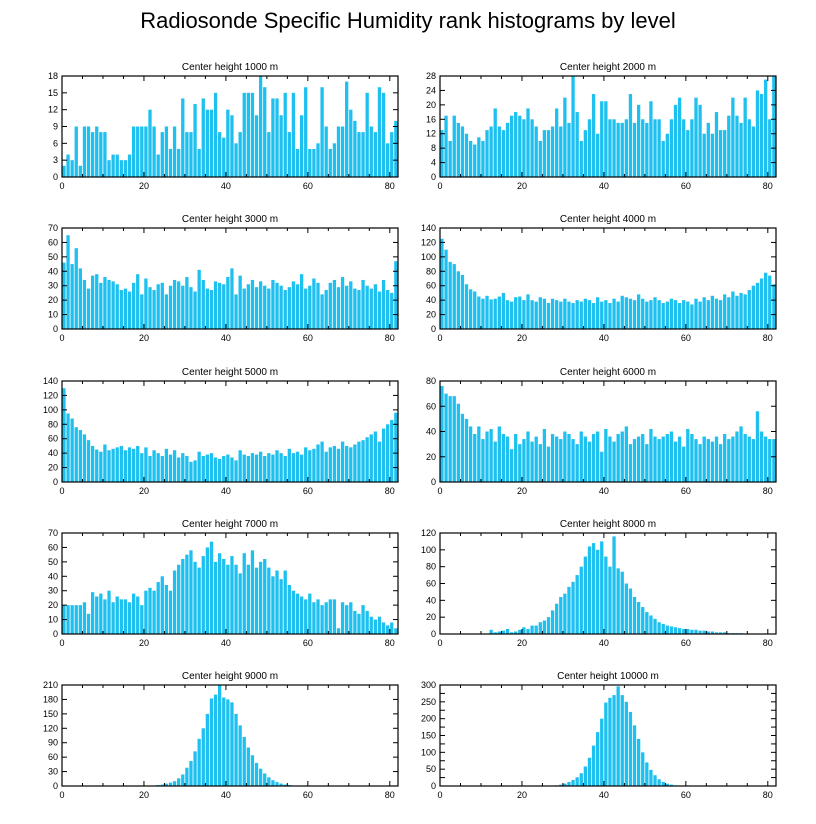 The height and width of the screenshot is (824, 816). What do you see at coordinates (226, 643) in the screenshot?
I see `x-tick-label: 40` at bounding box center [226, 643].